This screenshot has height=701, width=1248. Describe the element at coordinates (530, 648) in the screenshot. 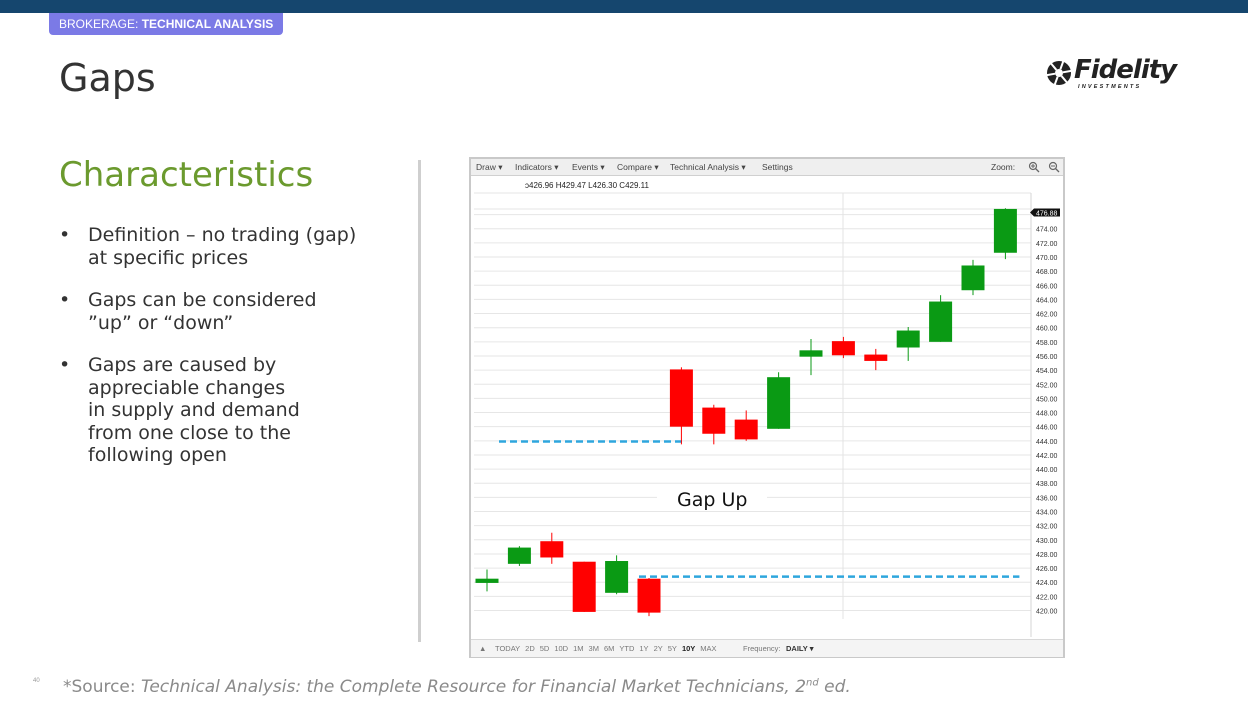

I see `range-button-2d: 2D` at that location.